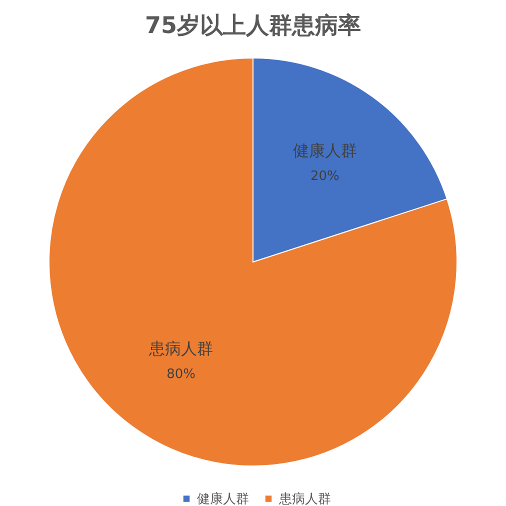 The width and height of the screenshot is (506, 506). Describe the element at coordinates (325, 176) in the screenshot. I see `data-label: 20%` at that location.